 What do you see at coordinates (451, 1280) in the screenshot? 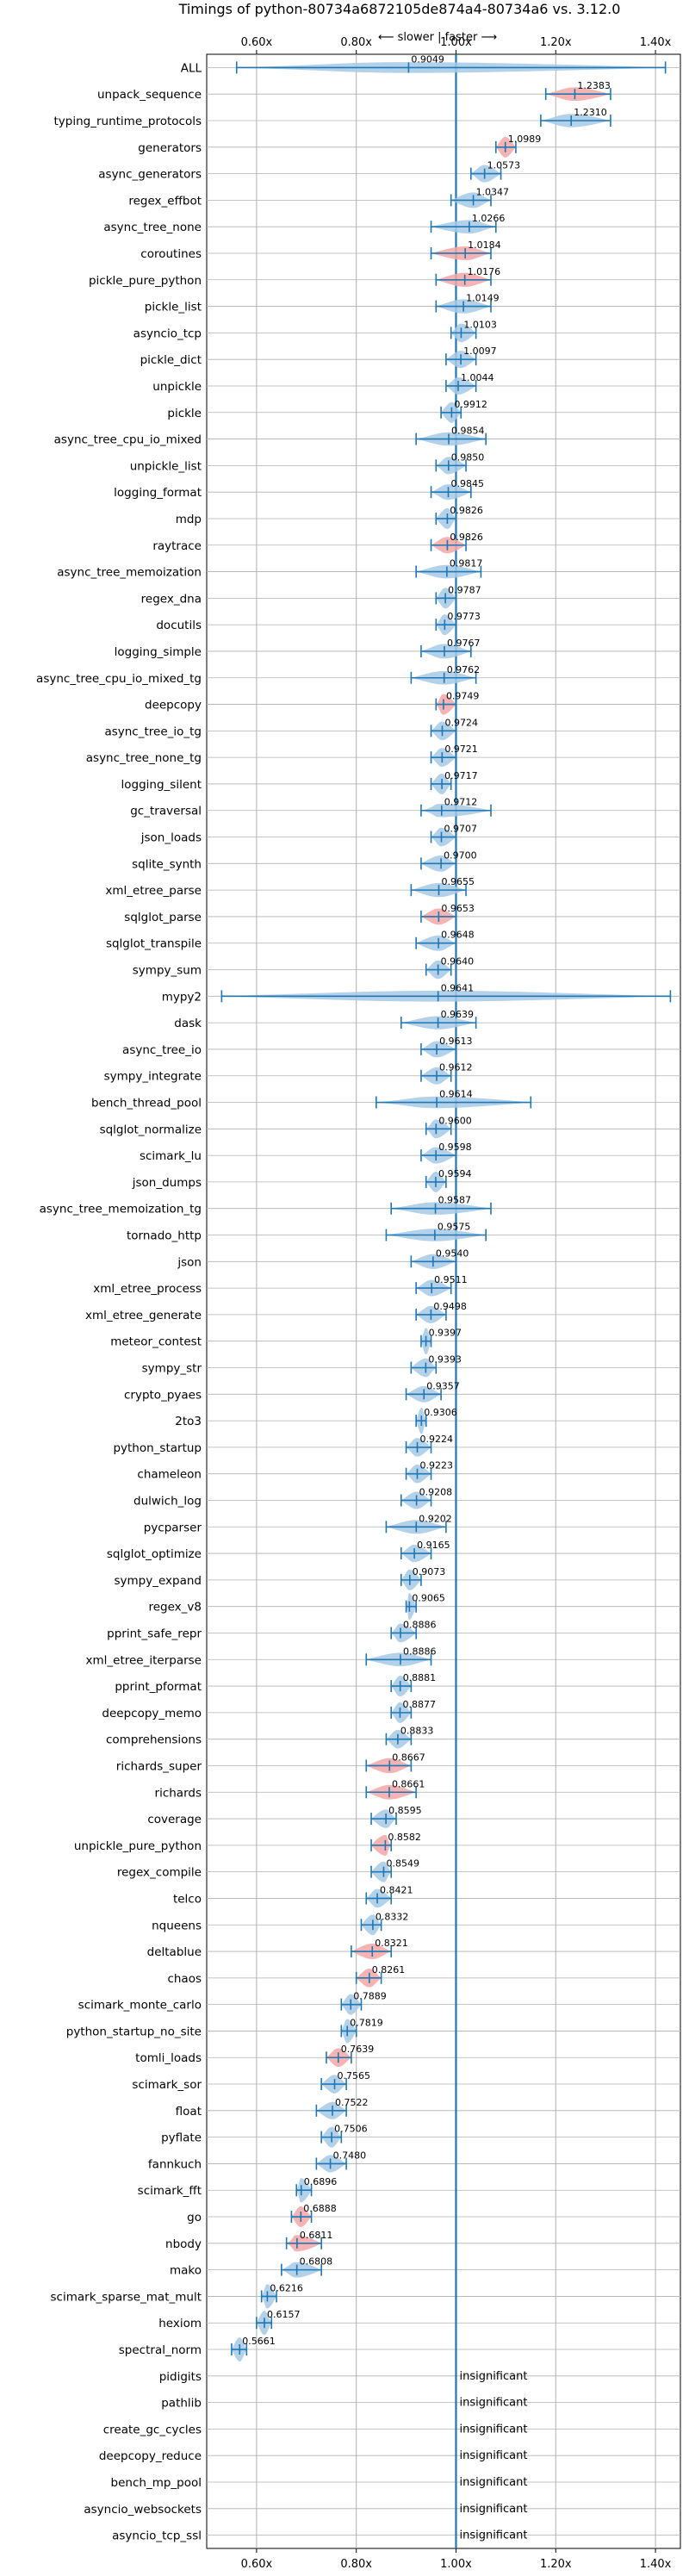
I see `value-label: 0.9511` at bounding box center [451, 1280].